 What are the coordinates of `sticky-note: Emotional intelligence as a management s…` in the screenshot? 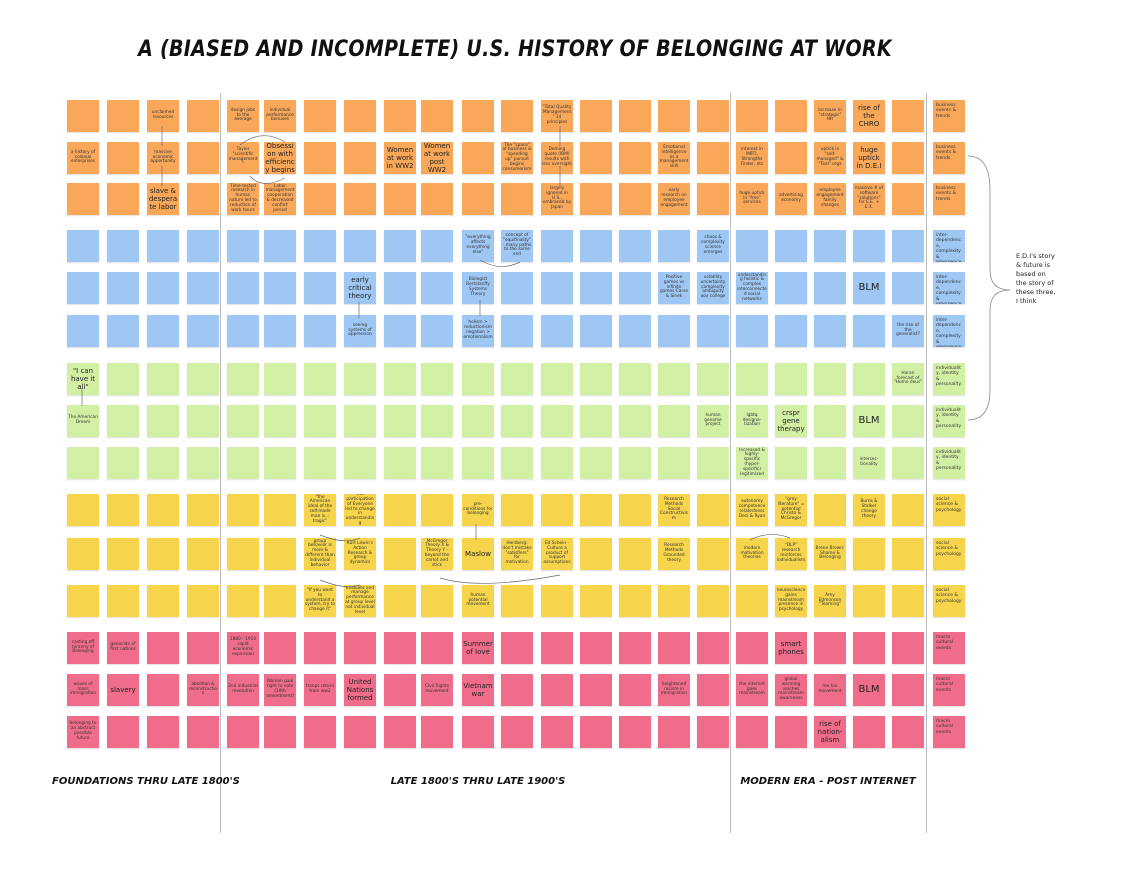 It's located at (674, 158).